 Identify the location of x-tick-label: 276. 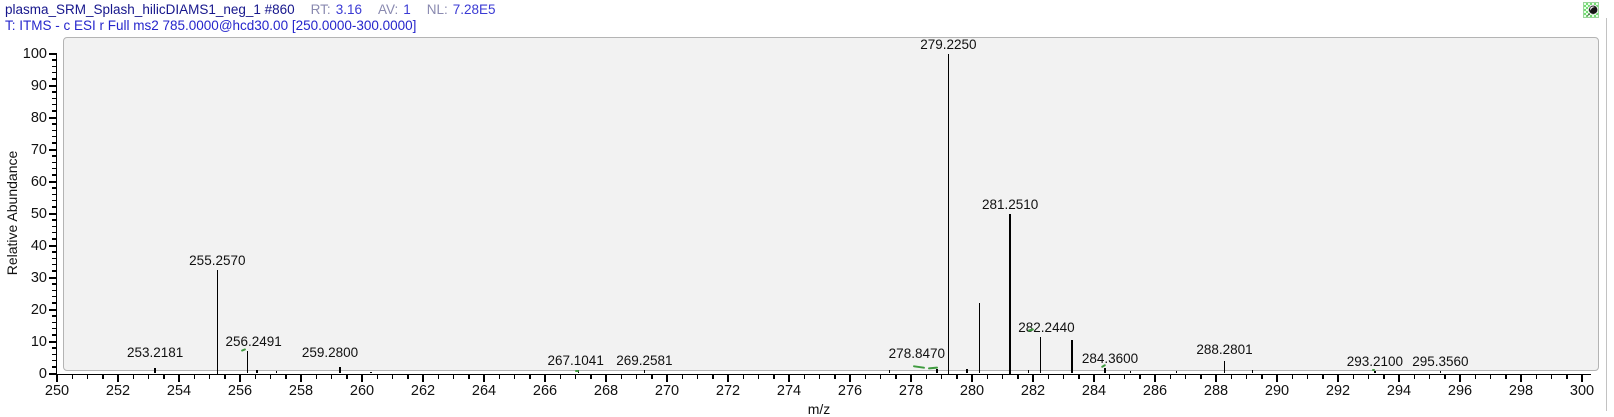
(850, 391).